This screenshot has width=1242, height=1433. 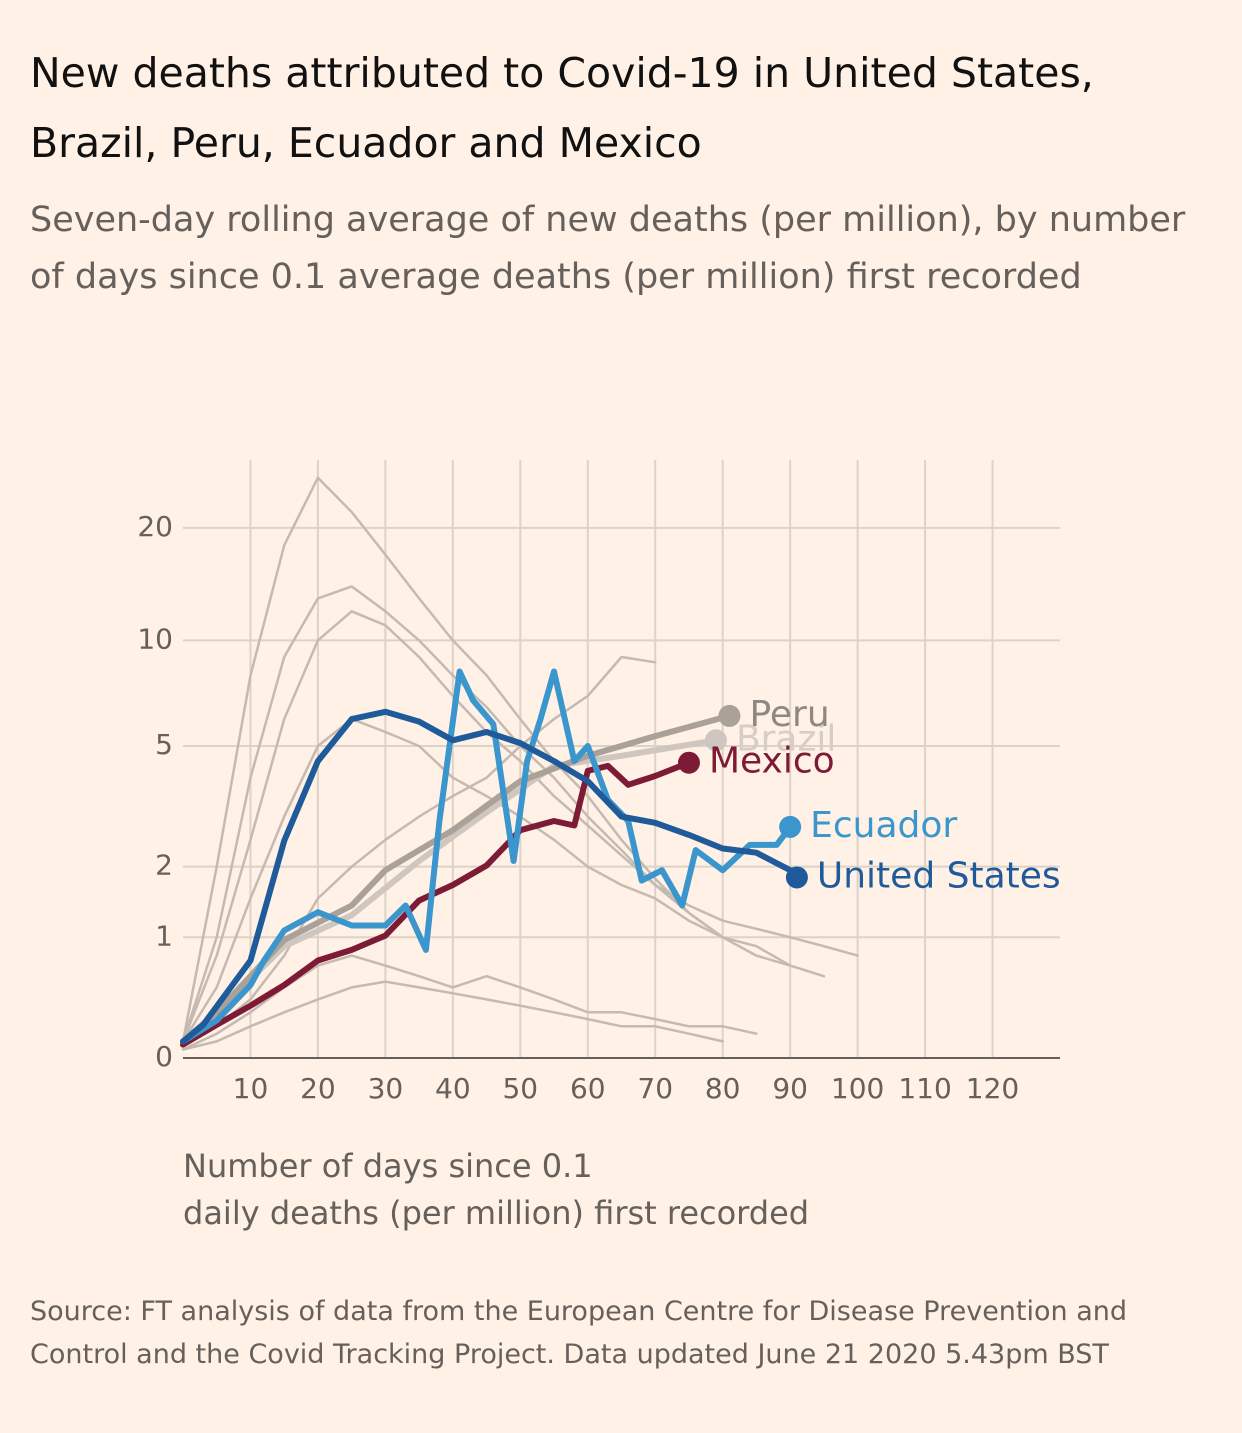 What do you see at coordinates (251, 1088) in the screenshot?
I see `x-tick-label: 10` at bounding box center [251, 1088].